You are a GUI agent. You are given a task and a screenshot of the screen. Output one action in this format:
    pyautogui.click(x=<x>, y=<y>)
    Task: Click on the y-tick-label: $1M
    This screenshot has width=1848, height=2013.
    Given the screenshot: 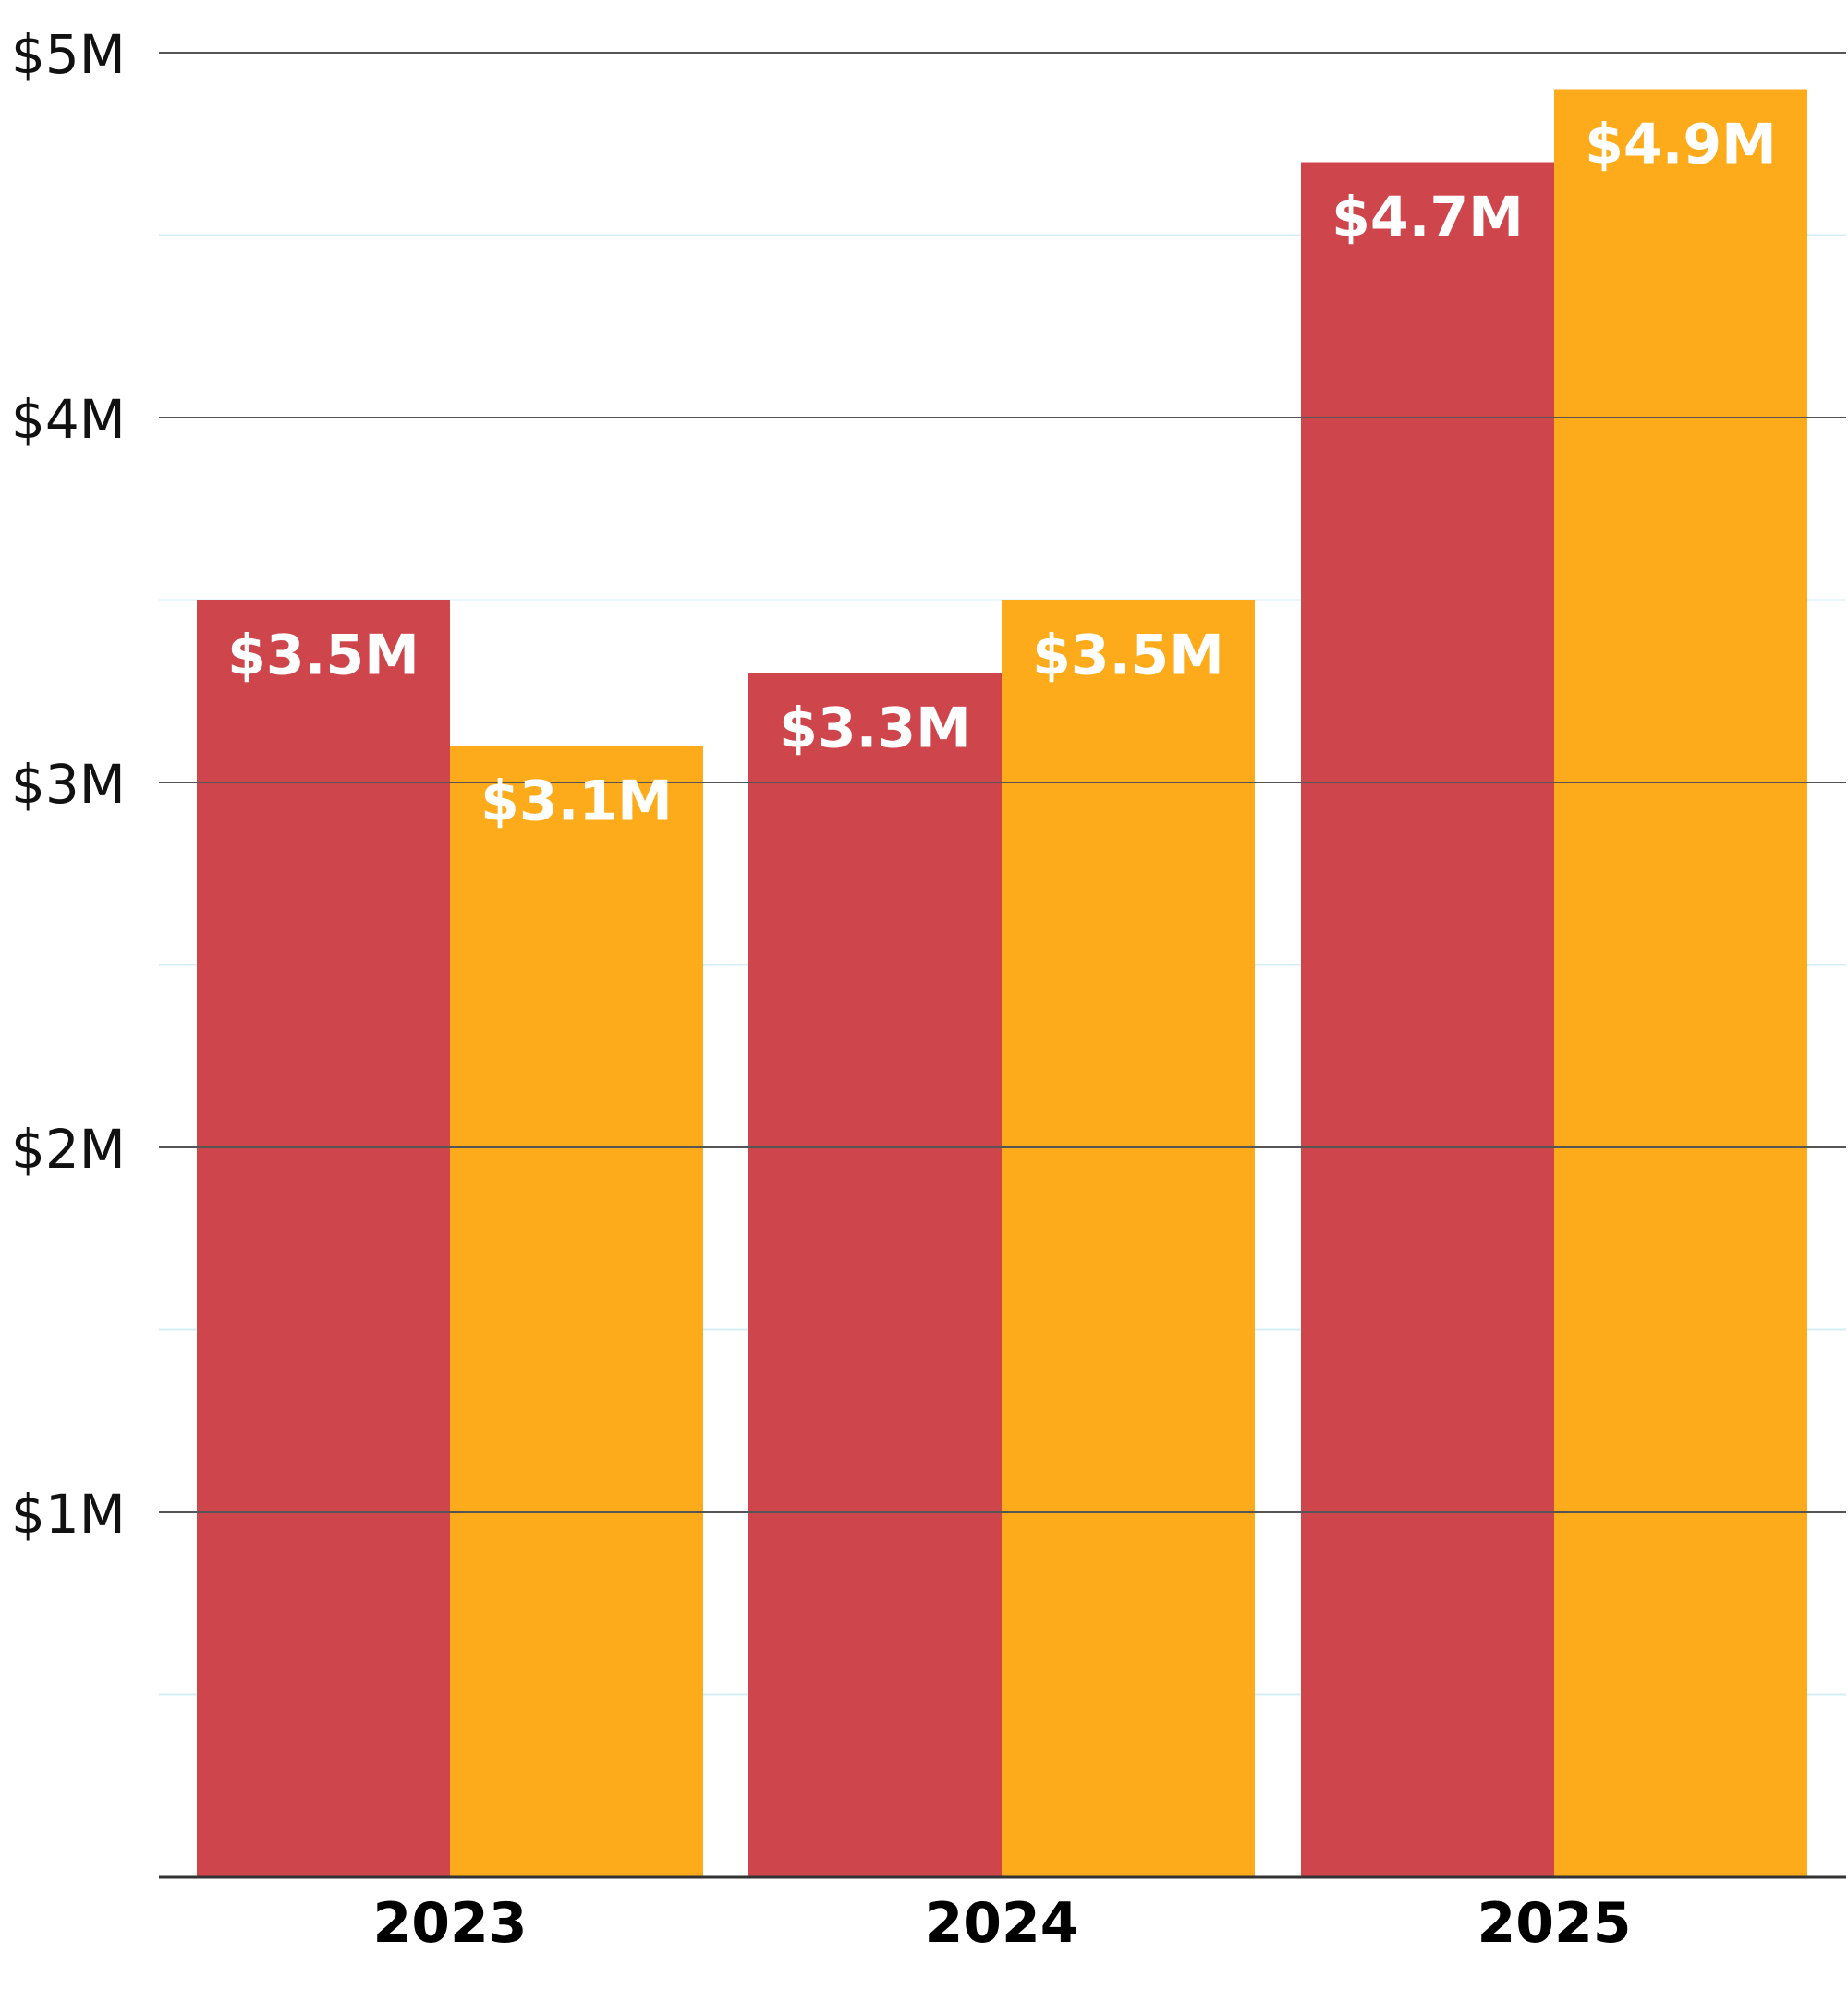 What is the action you would take?
    pyautogui.click(x=68, y=1514)
    